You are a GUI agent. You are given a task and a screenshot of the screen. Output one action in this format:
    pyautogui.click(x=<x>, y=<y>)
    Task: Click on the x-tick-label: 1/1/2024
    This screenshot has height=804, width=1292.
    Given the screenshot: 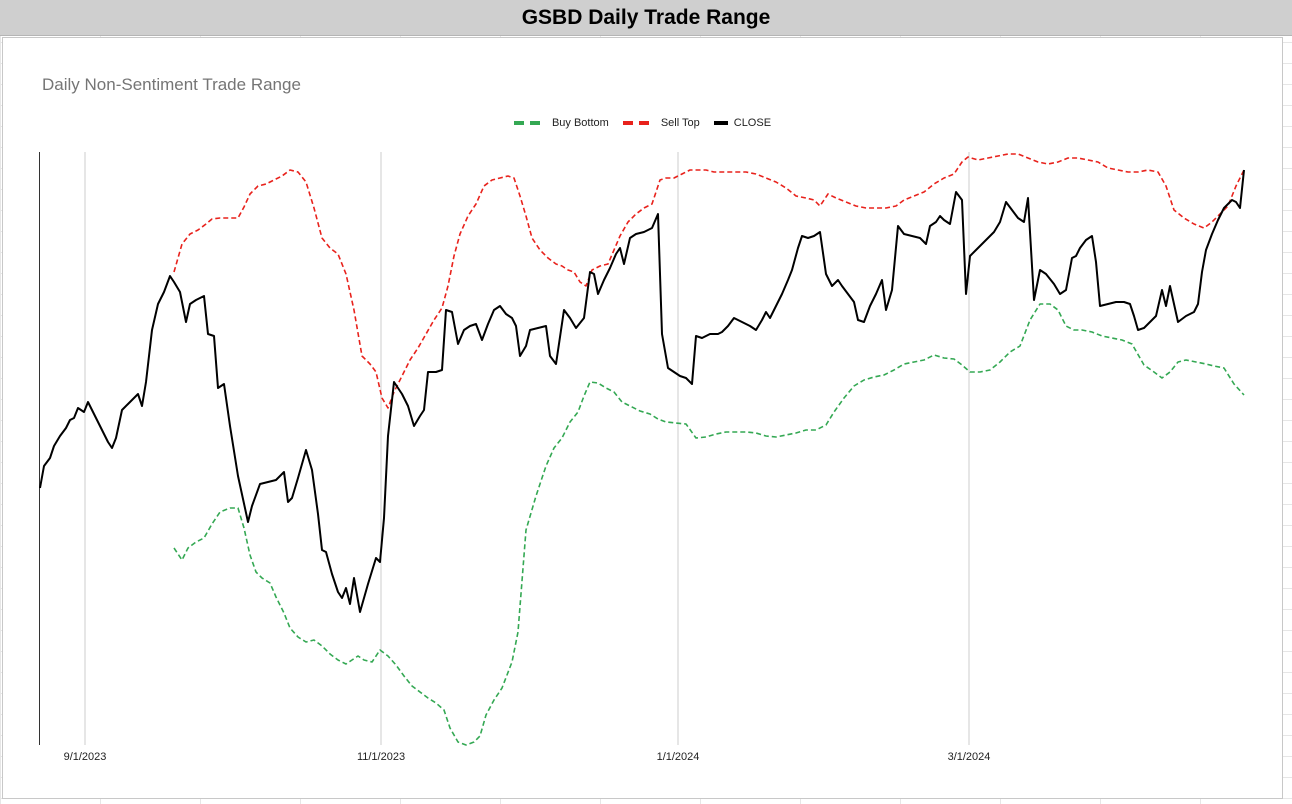 What is the action you would take?
    pyautogui.click(x=678, y=757)
    